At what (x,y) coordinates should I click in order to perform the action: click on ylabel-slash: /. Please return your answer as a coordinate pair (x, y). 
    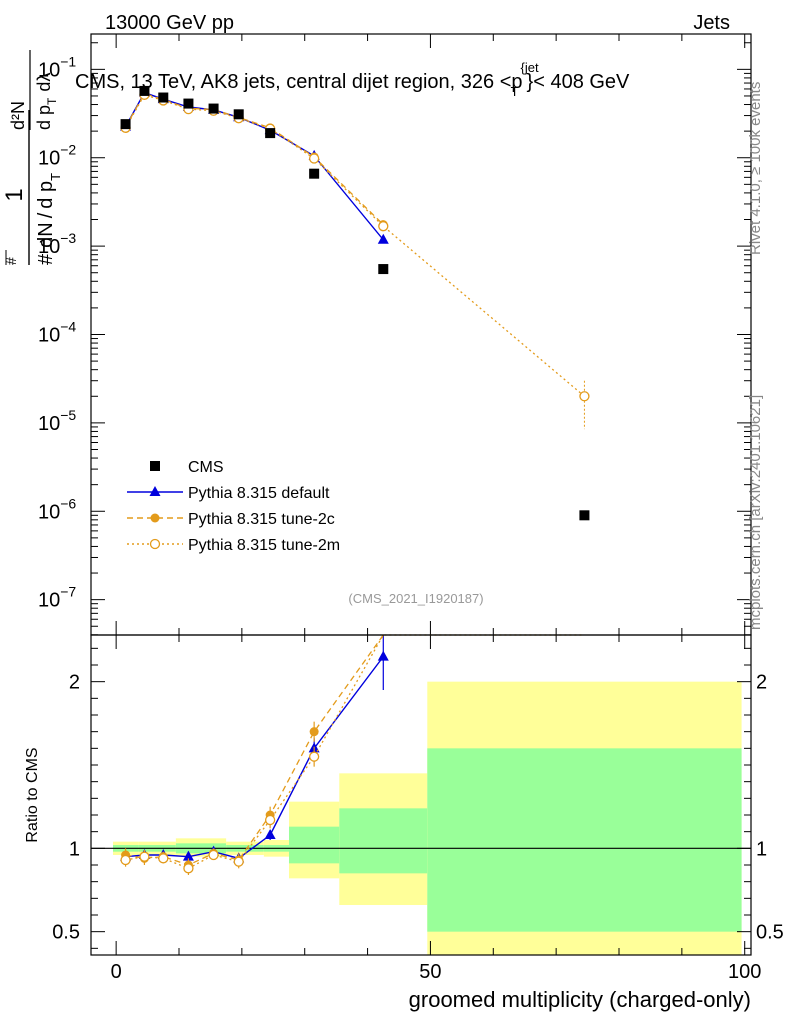
    Looking at the image, I should click on (46, 215).